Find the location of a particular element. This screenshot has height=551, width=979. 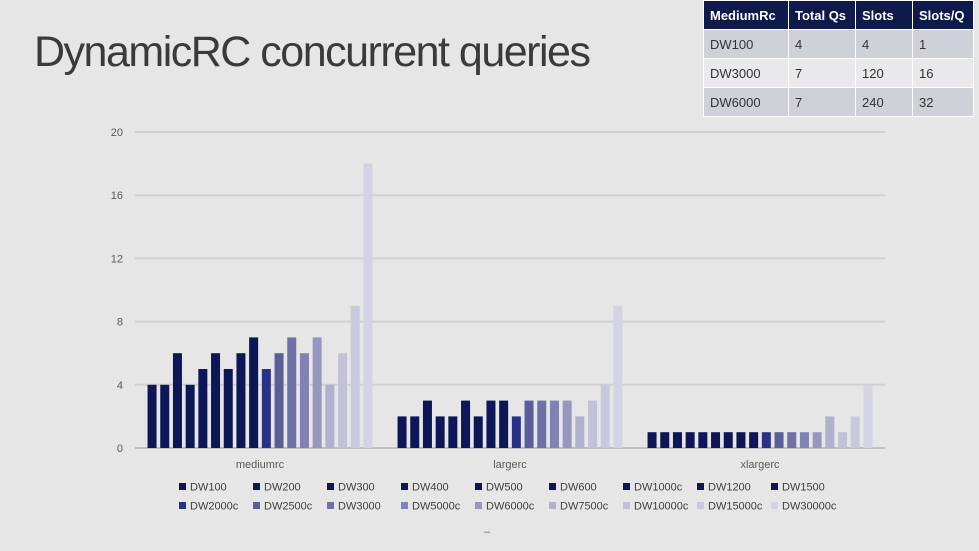

table-cell: 1 is located at coordinates (943, 44).